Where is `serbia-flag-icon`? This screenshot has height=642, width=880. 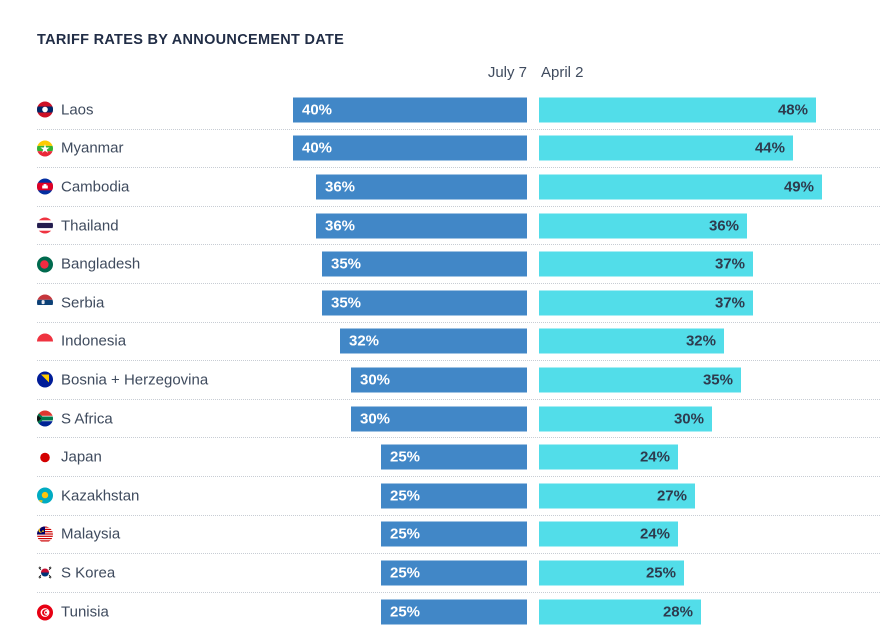 serbia-flag-icon is located at coordinates (45, 302).